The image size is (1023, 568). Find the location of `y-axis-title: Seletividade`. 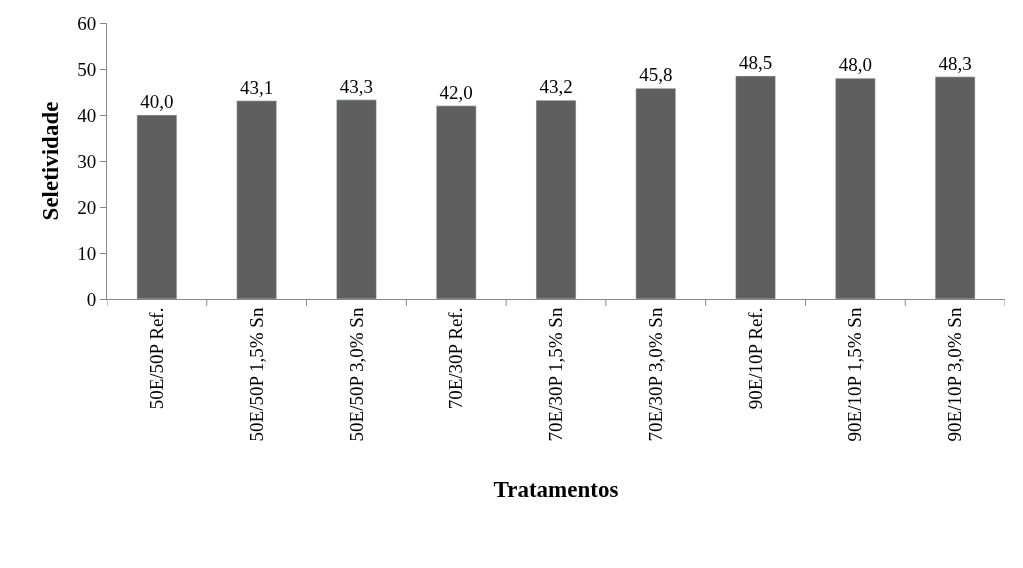

y-axis-title: Seletividade is located at coordinates (50, 161).